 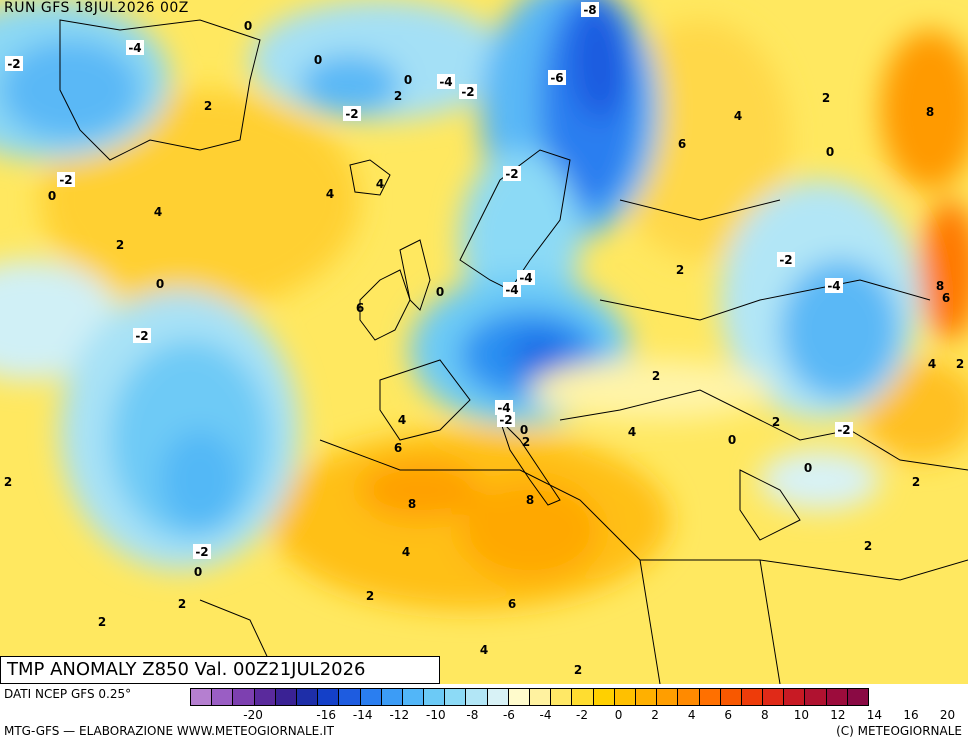 I want to click on data-source-label: DATI NCEP GFS 0.25°, so click(x=68, y=694).